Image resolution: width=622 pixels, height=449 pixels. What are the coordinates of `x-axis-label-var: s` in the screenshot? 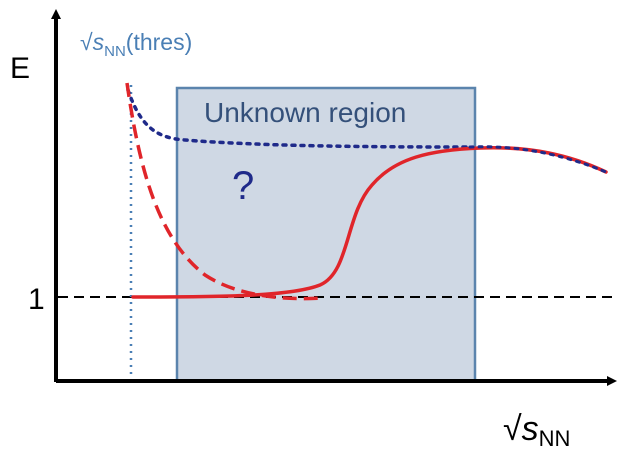 It's located at (530, 429).